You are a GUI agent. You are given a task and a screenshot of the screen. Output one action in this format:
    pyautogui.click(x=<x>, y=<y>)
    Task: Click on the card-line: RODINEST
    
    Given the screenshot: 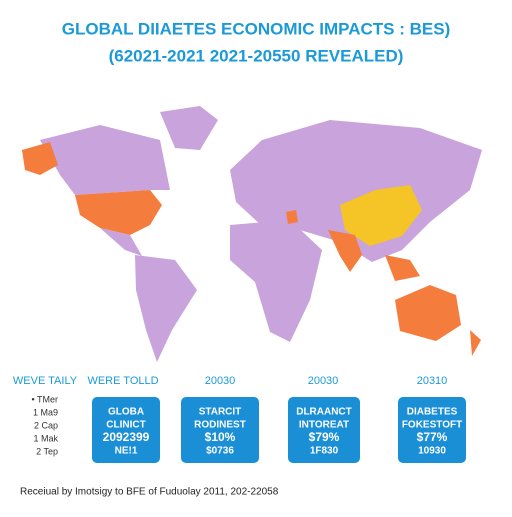 What is the action you would take?
    pyautogui.click(x=220, y=425)
    